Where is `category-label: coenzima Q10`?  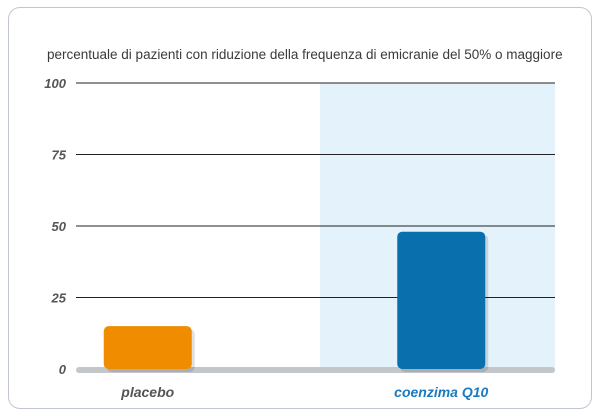 category-label: coenzima Q10 is located at coordinates (441, 392).